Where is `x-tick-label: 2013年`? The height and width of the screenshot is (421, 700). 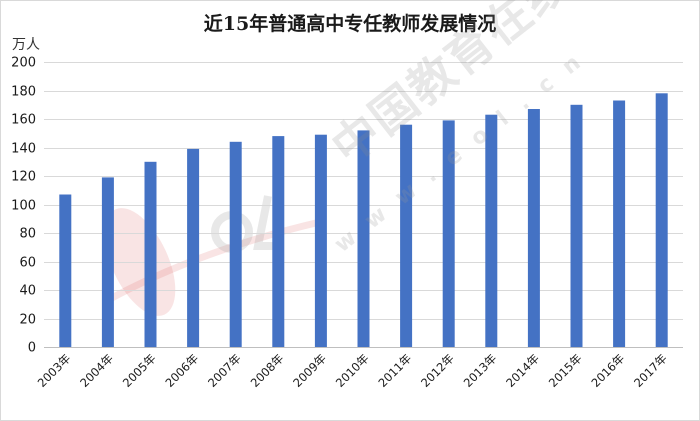 x-tick-label: 2013年 is located at coordinates (480, 370).